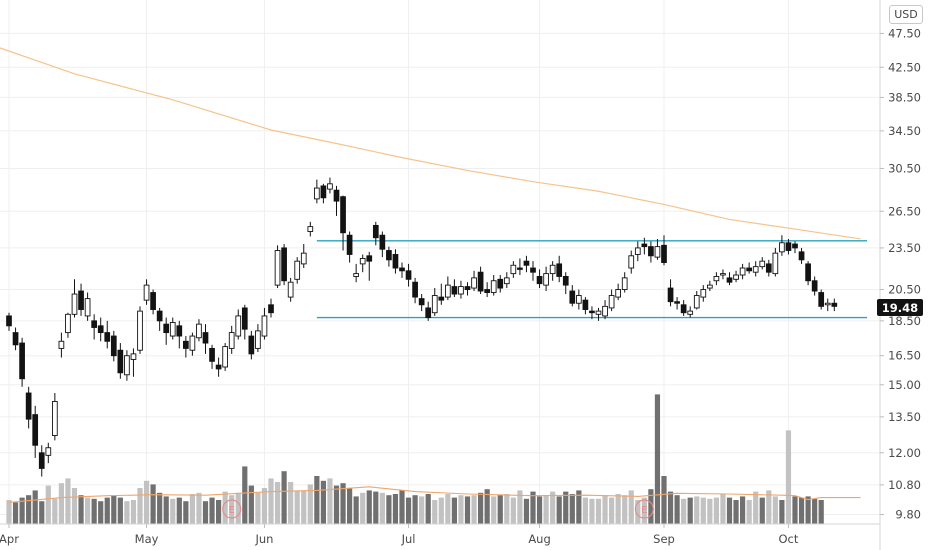 This screenshot has height=550, width=932. What do you see at coordinates (440, 534) in the screenshot?
I see `time-axis: Apr May Jun Jul Aug Sep Oct` at bounding box center [440, 534].